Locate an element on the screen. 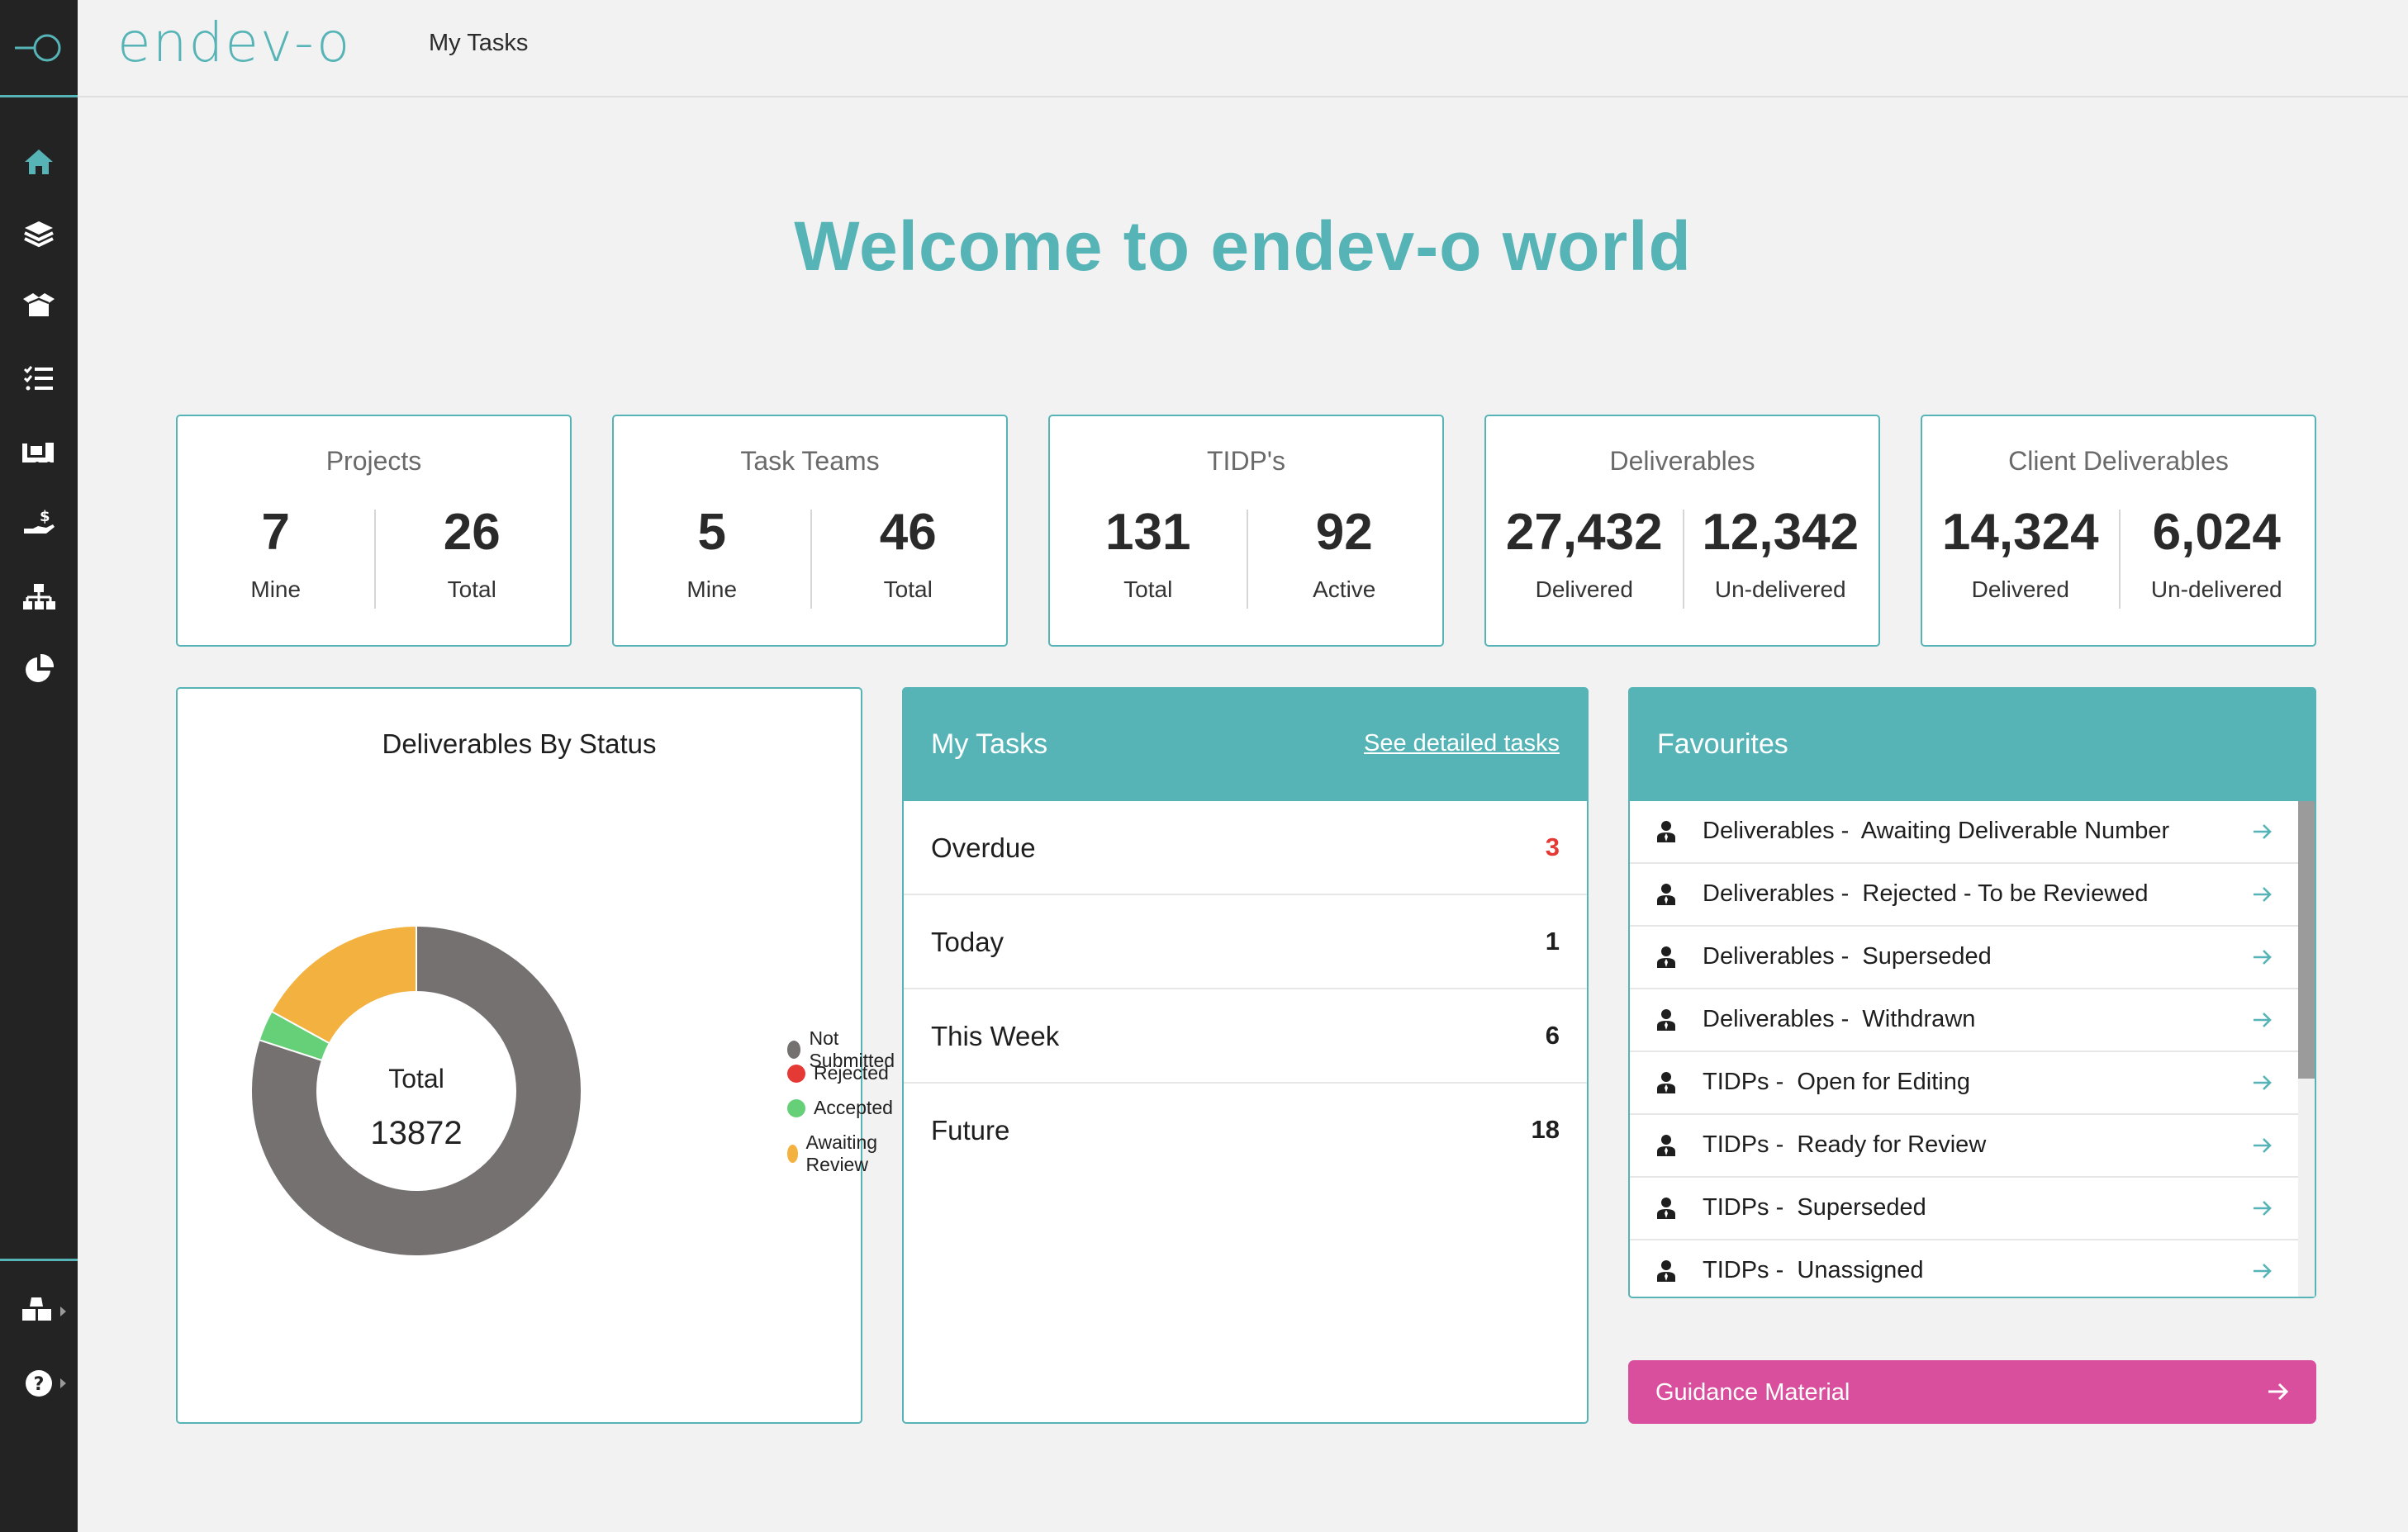 Image resolution: width=2408 pixels, height=1532 pixels. sidebar-item-tasks is located at coordinates (39, 378).